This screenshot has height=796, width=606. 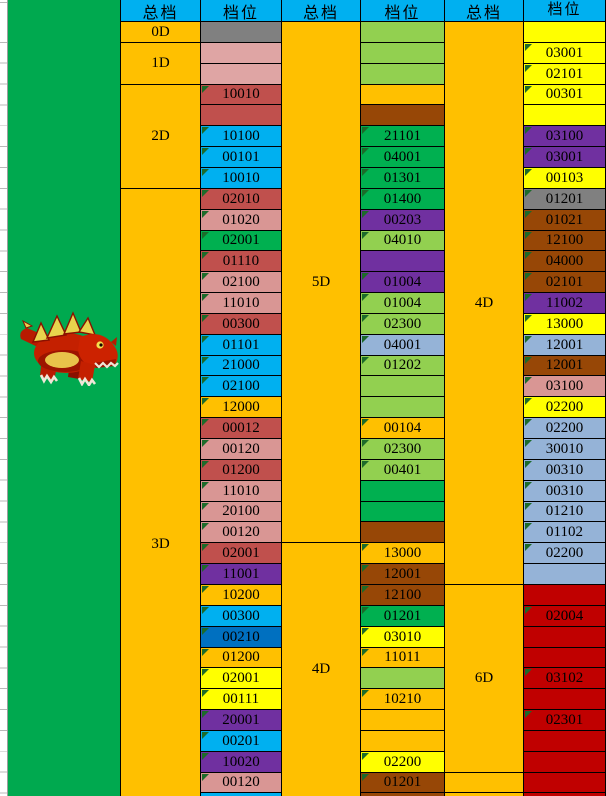 I want to click on grid-cell: 21101, so click(x=402, y=136).